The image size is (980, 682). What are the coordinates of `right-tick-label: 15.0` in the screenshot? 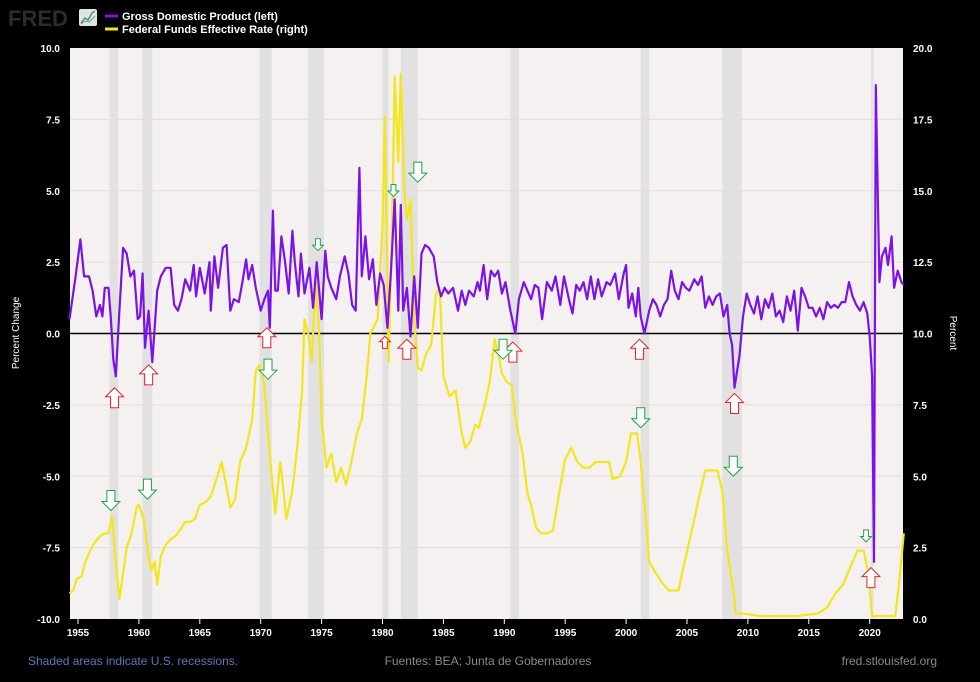 It's located at (923, 192).